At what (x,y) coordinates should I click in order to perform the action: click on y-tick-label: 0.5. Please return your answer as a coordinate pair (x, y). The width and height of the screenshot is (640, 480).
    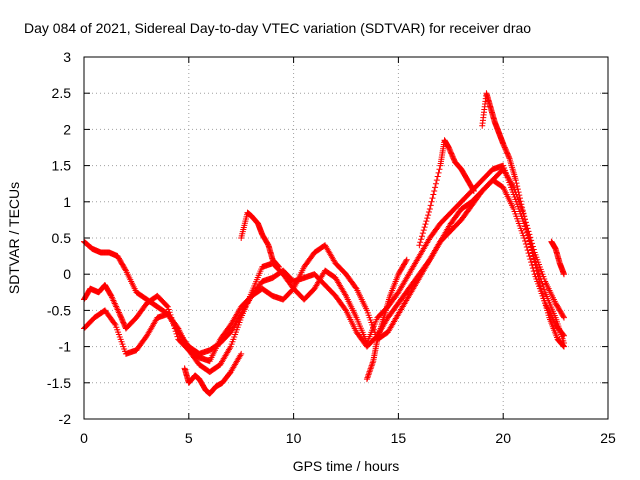
    Looking at the image, I should click on (62, 238).